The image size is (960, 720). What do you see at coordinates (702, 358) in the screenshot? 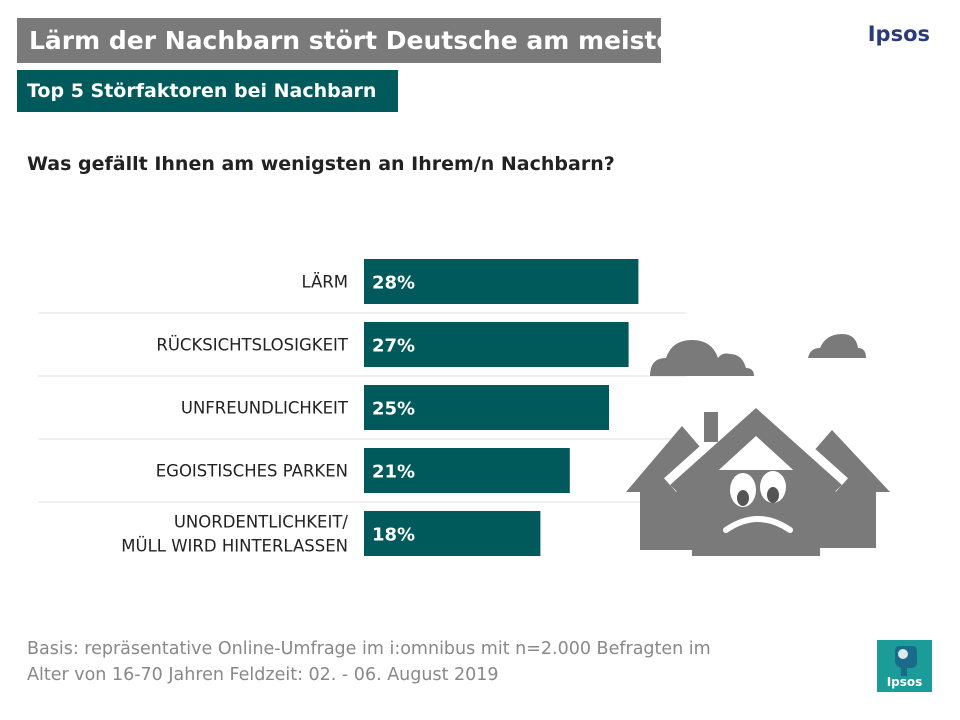
I see `cloud-left-icon` at bounding box center [702, 358].